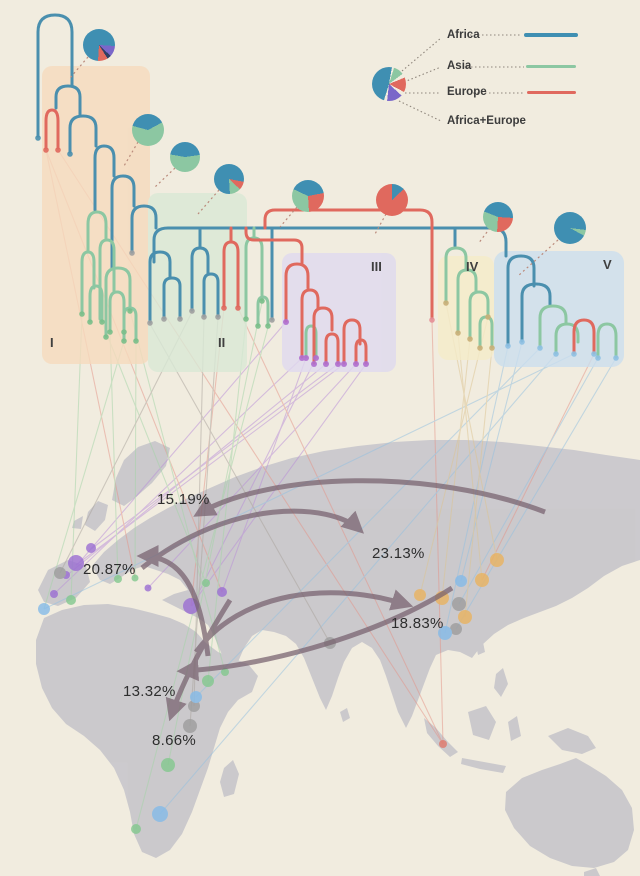 Image resolution: width=640 pixels, height=876 pixels. Describe the element at coordinates (592, 872) in the screenshot. I see `landmass-tasmania` at that location.